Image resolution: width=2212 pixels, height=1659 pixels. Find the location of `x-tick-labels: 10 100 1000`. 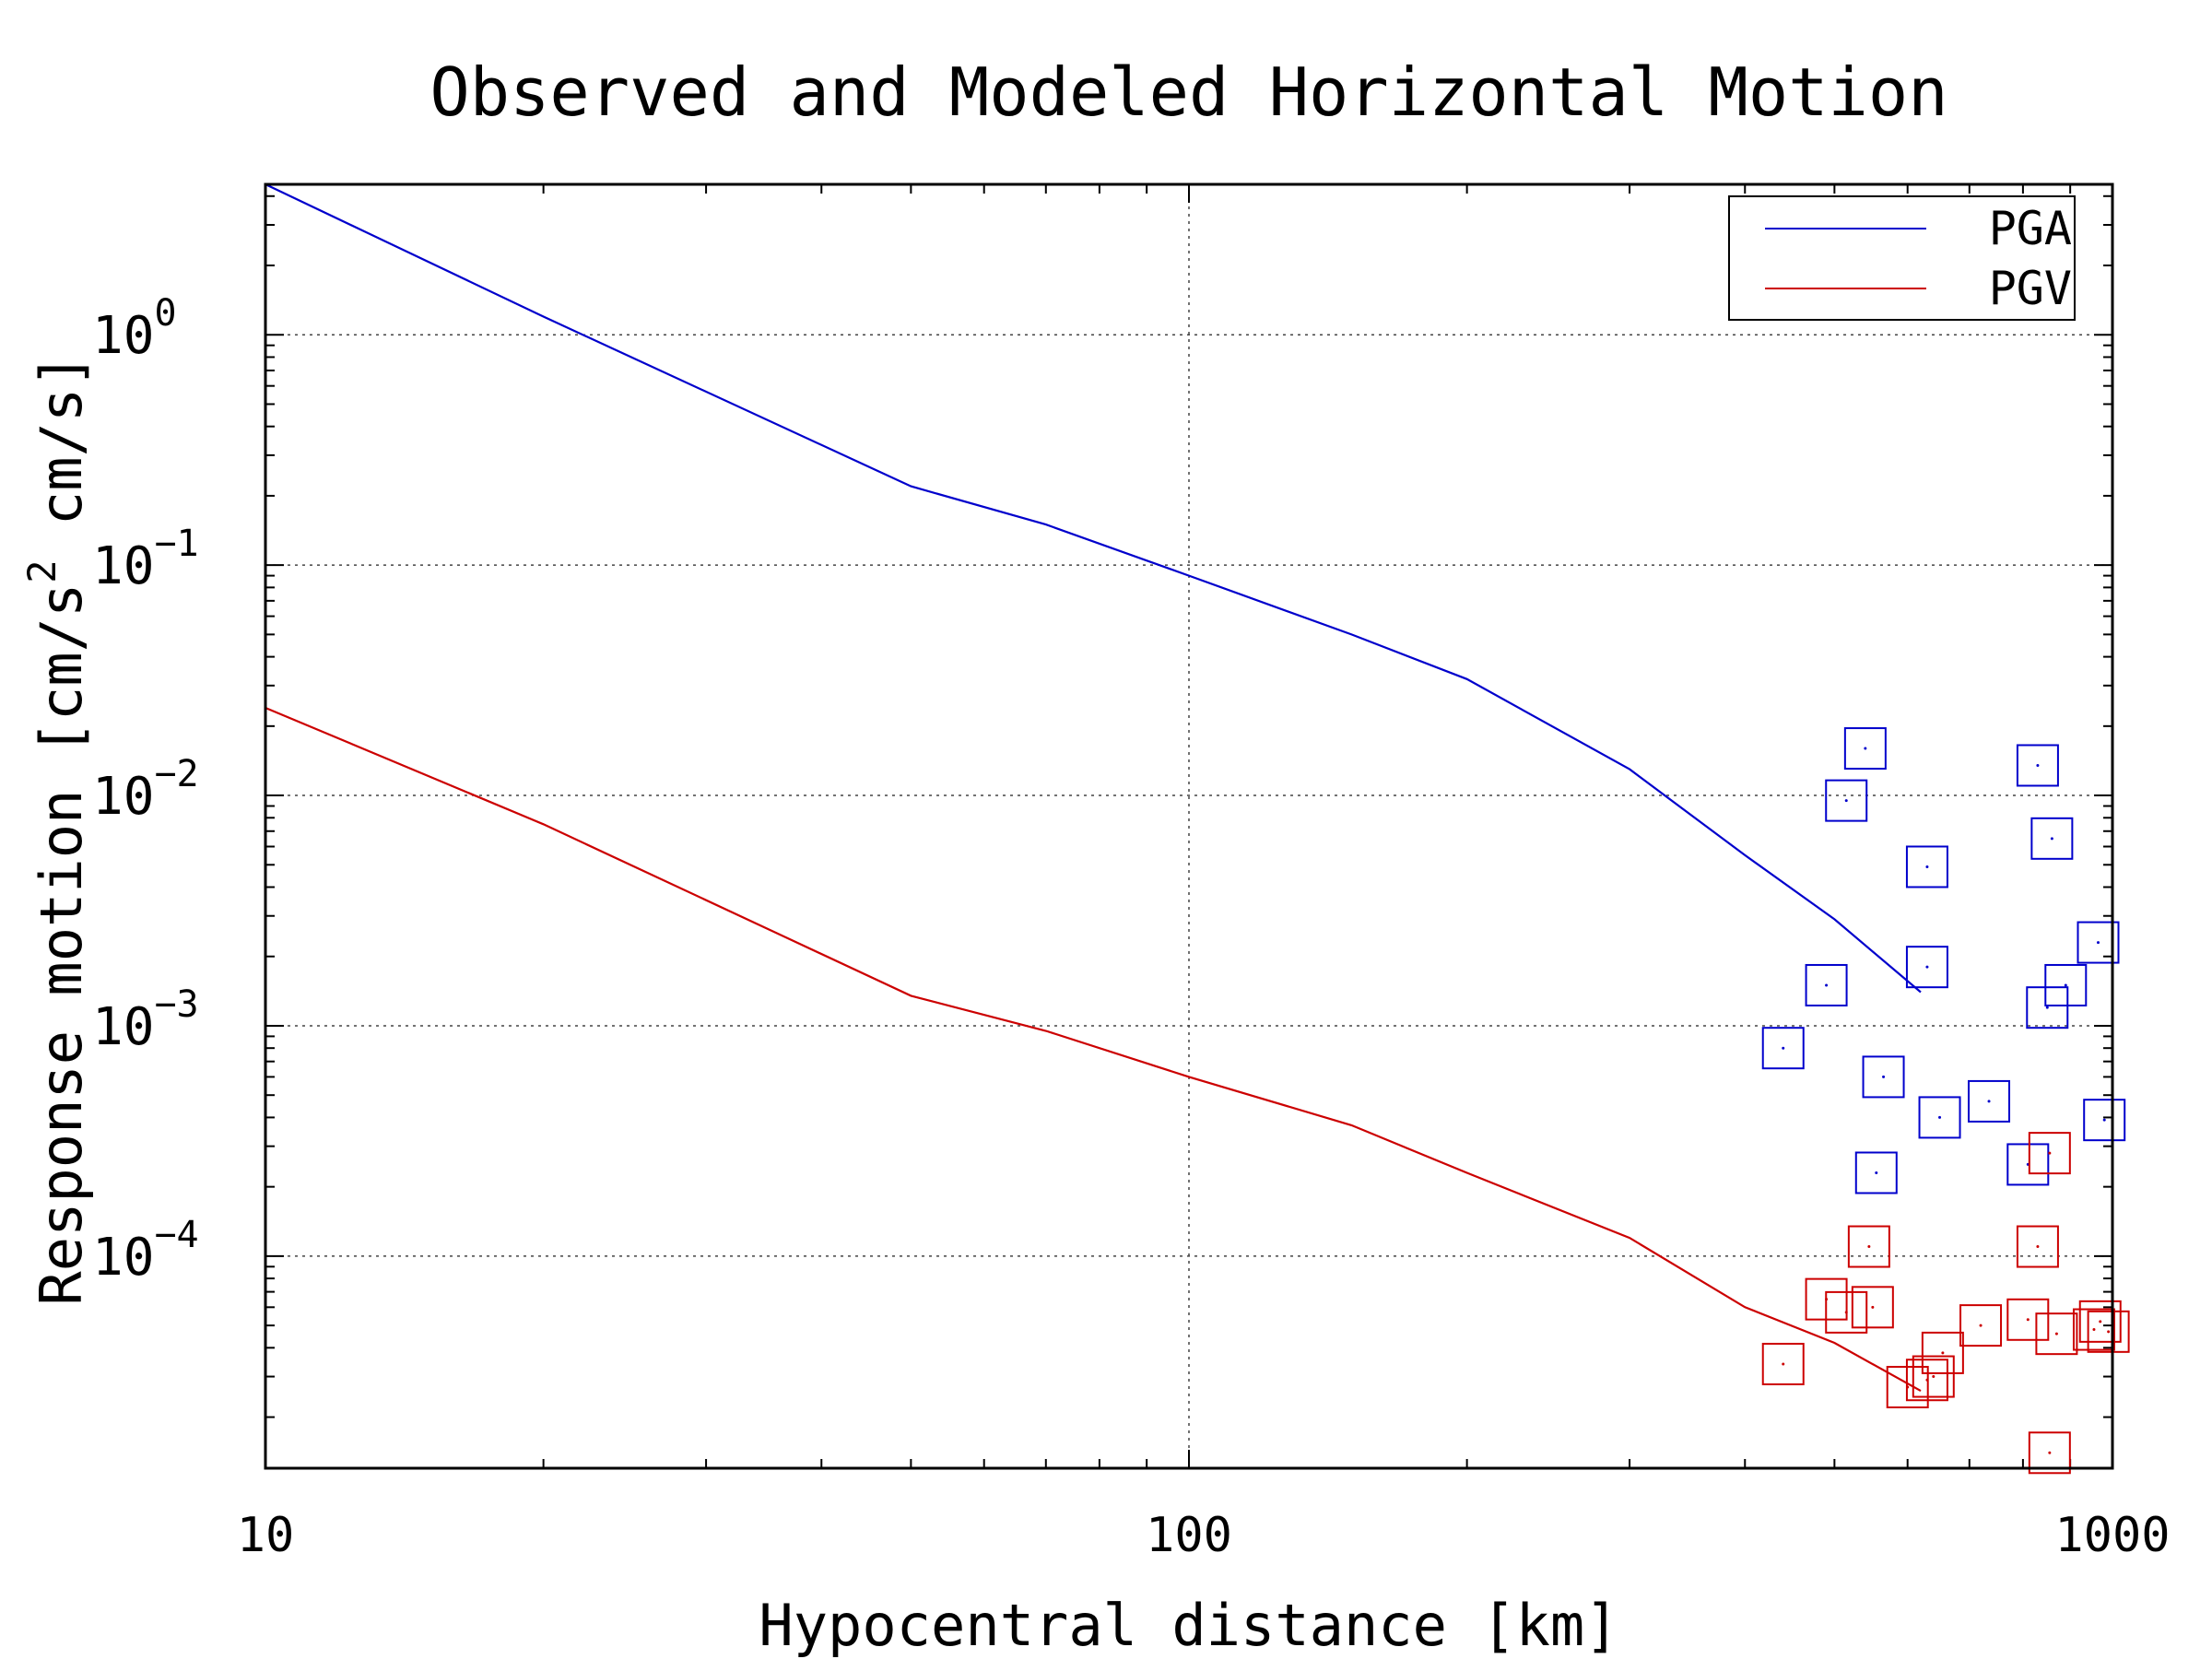

x-tick-labels: 10 100 1000 is located at coordinates (1204, 1535).